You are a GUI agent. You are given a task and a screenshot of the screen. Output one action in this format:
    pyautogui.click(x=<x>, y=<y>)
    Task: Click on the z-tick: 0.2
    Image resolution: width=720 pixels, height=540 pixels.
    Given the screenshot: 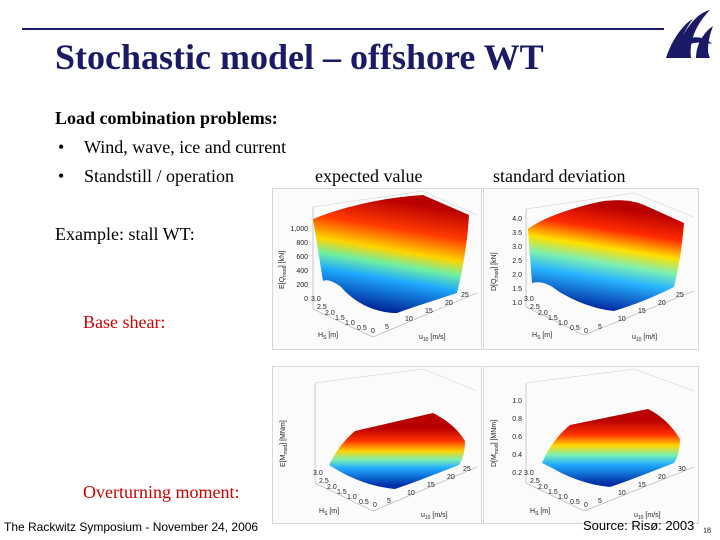 What is the action you would take?
    pyautogui.click(x=517, y=473)
    